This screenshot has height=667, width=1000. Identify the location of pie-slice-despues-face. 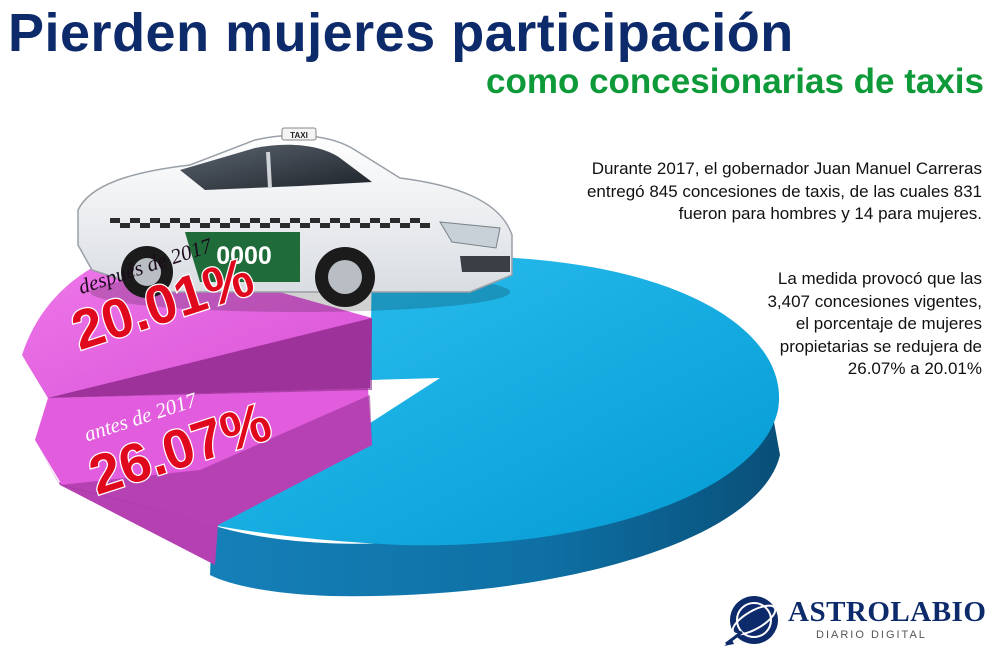
(210, 358).